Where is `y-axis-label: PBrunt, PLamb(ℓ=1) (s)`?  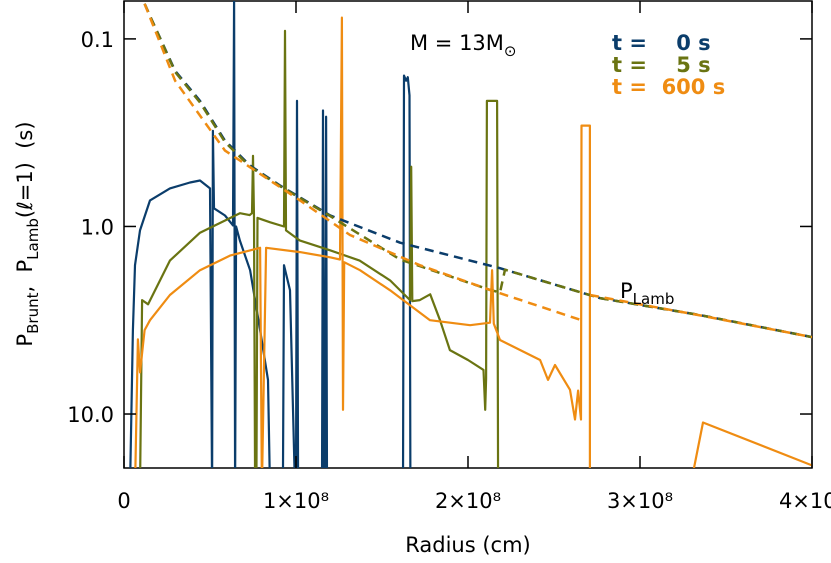
y-axis-label: PBrunt, PLamb(ℓ=1) (s) is located at coordinates (27, 233).